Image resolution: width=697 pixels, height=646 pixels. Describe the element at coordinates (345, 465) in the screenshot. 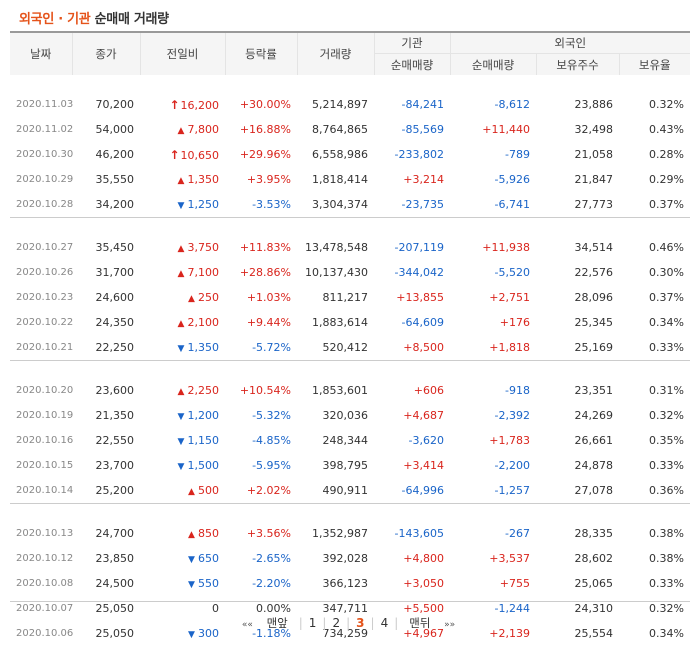

I see `volume-cell: 398,795` at that location.